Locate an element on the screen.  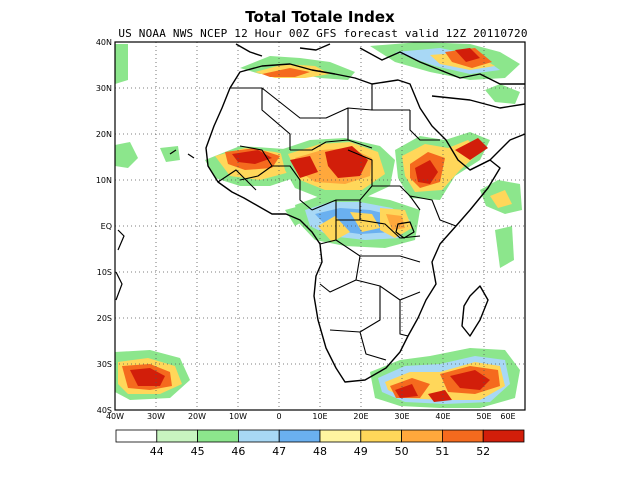
lat-label: 20N is located at coordinates (104, 134).